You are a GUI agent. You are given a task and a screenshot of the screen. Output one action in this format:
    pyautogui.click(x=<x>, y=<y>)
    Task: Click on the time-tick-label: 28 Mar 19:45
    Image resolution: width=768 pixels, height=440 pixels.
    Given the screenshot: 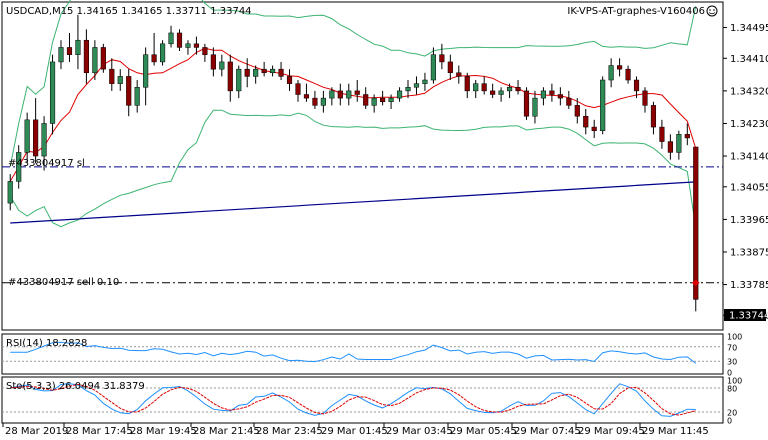 What is the action you would take?
    pyautogui.click(x=163, y=431)
    